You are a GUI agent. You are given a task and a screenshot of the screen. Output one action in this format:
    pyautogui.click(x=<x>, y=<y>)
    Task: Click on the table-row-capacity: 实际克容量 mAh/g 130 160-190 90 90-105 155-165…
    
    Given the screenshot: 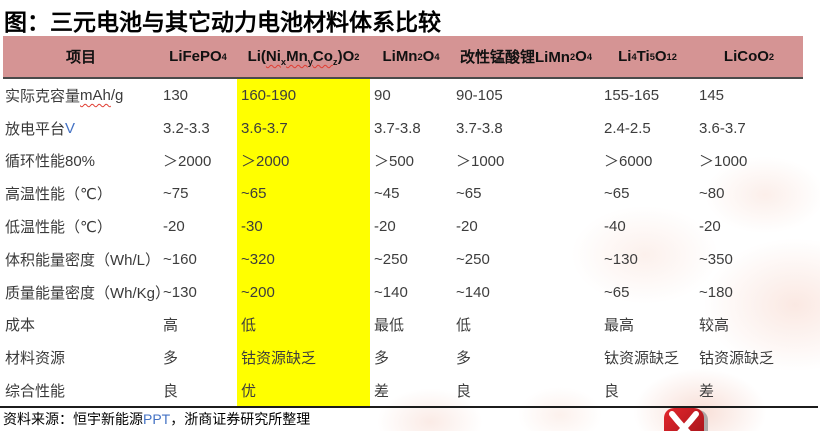 What is the action you would take?
    pyautogui.click(x=403, y=95)
    